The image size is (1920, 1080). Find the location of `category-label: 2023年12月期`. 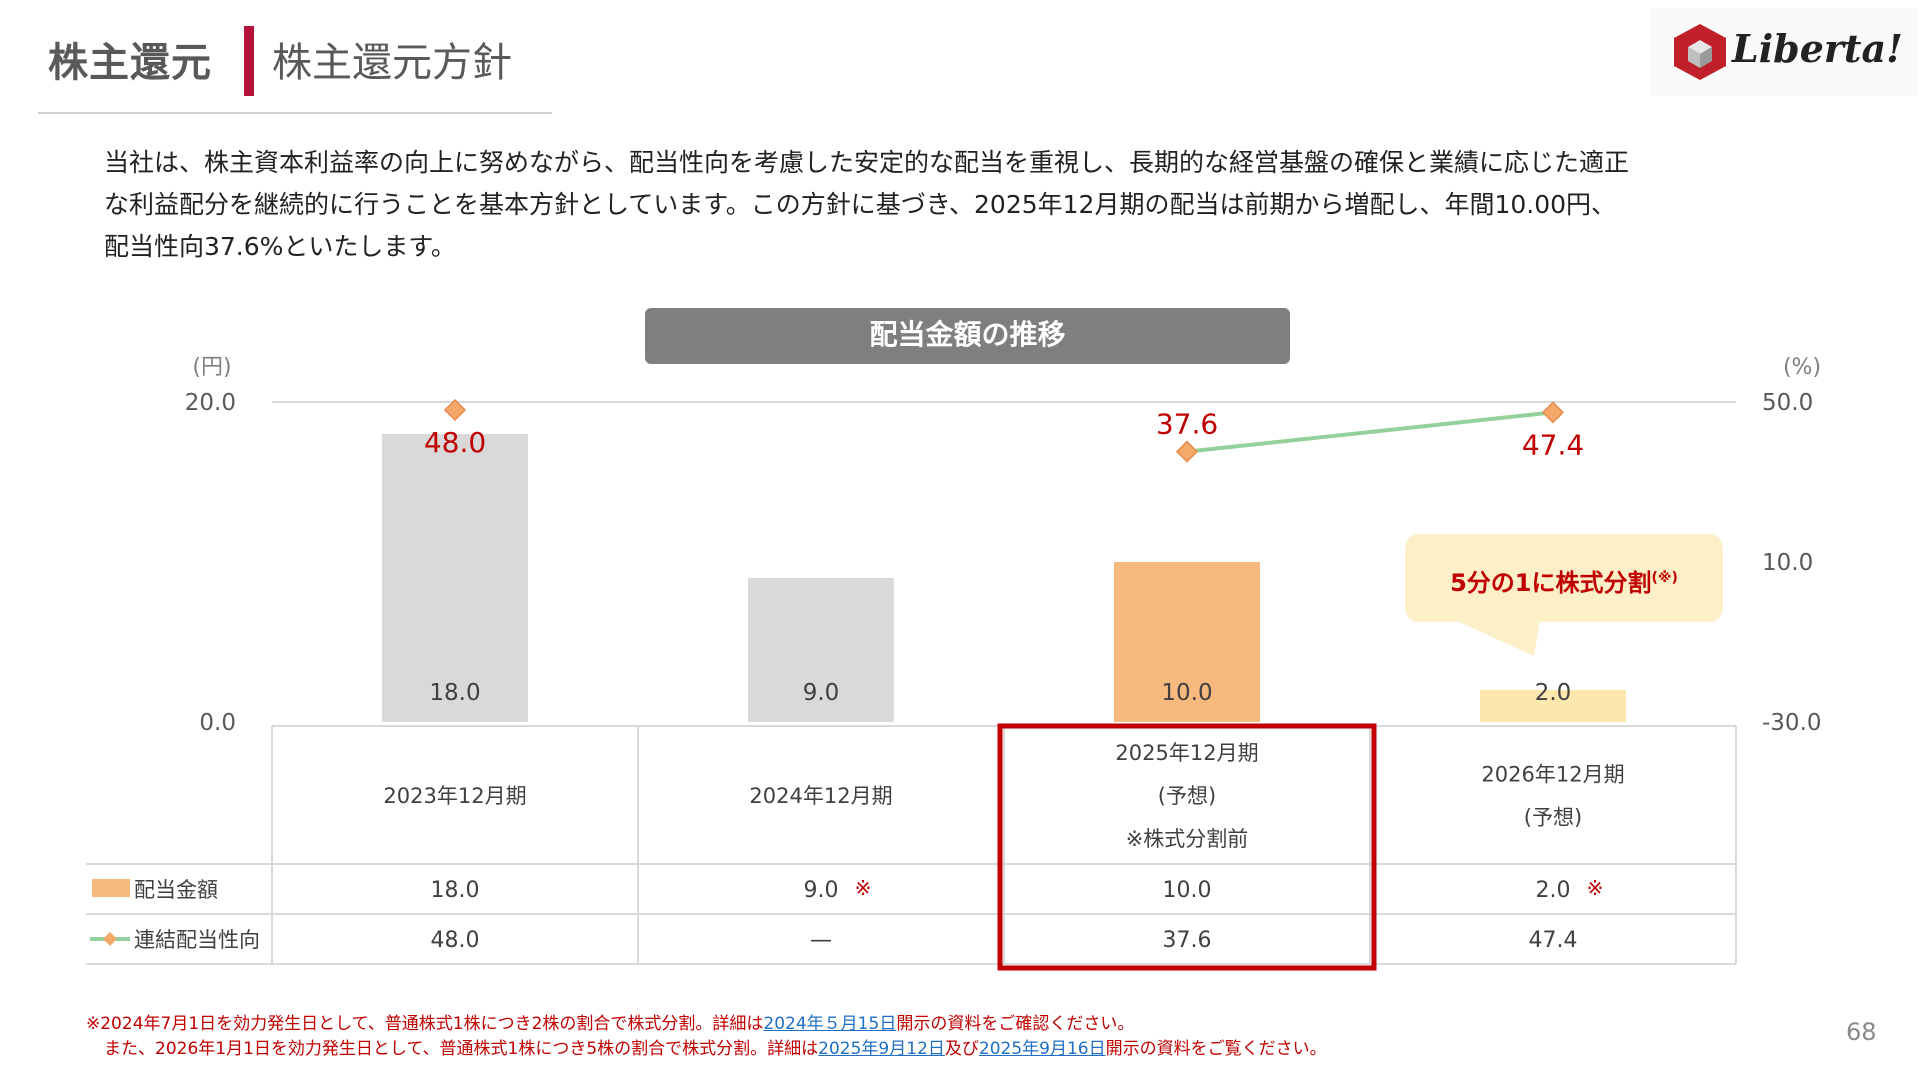

category-label: 2023年12月期 is located at coordinates (454, 796).